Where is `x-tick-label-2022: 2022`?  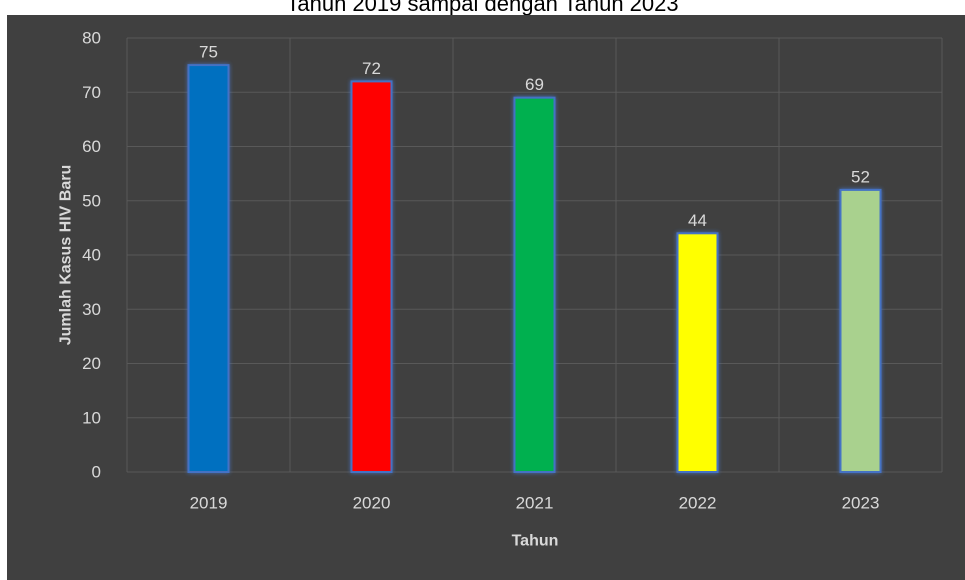
x-tick-label-2022: 2022 is located at coordinates (698, 503).